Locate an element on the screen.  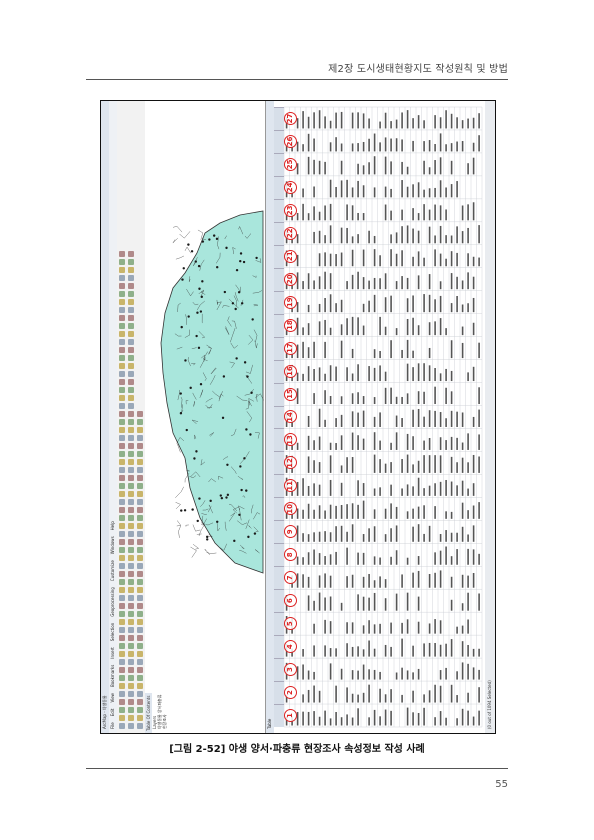
map-view is located at coordinates (205, 397).